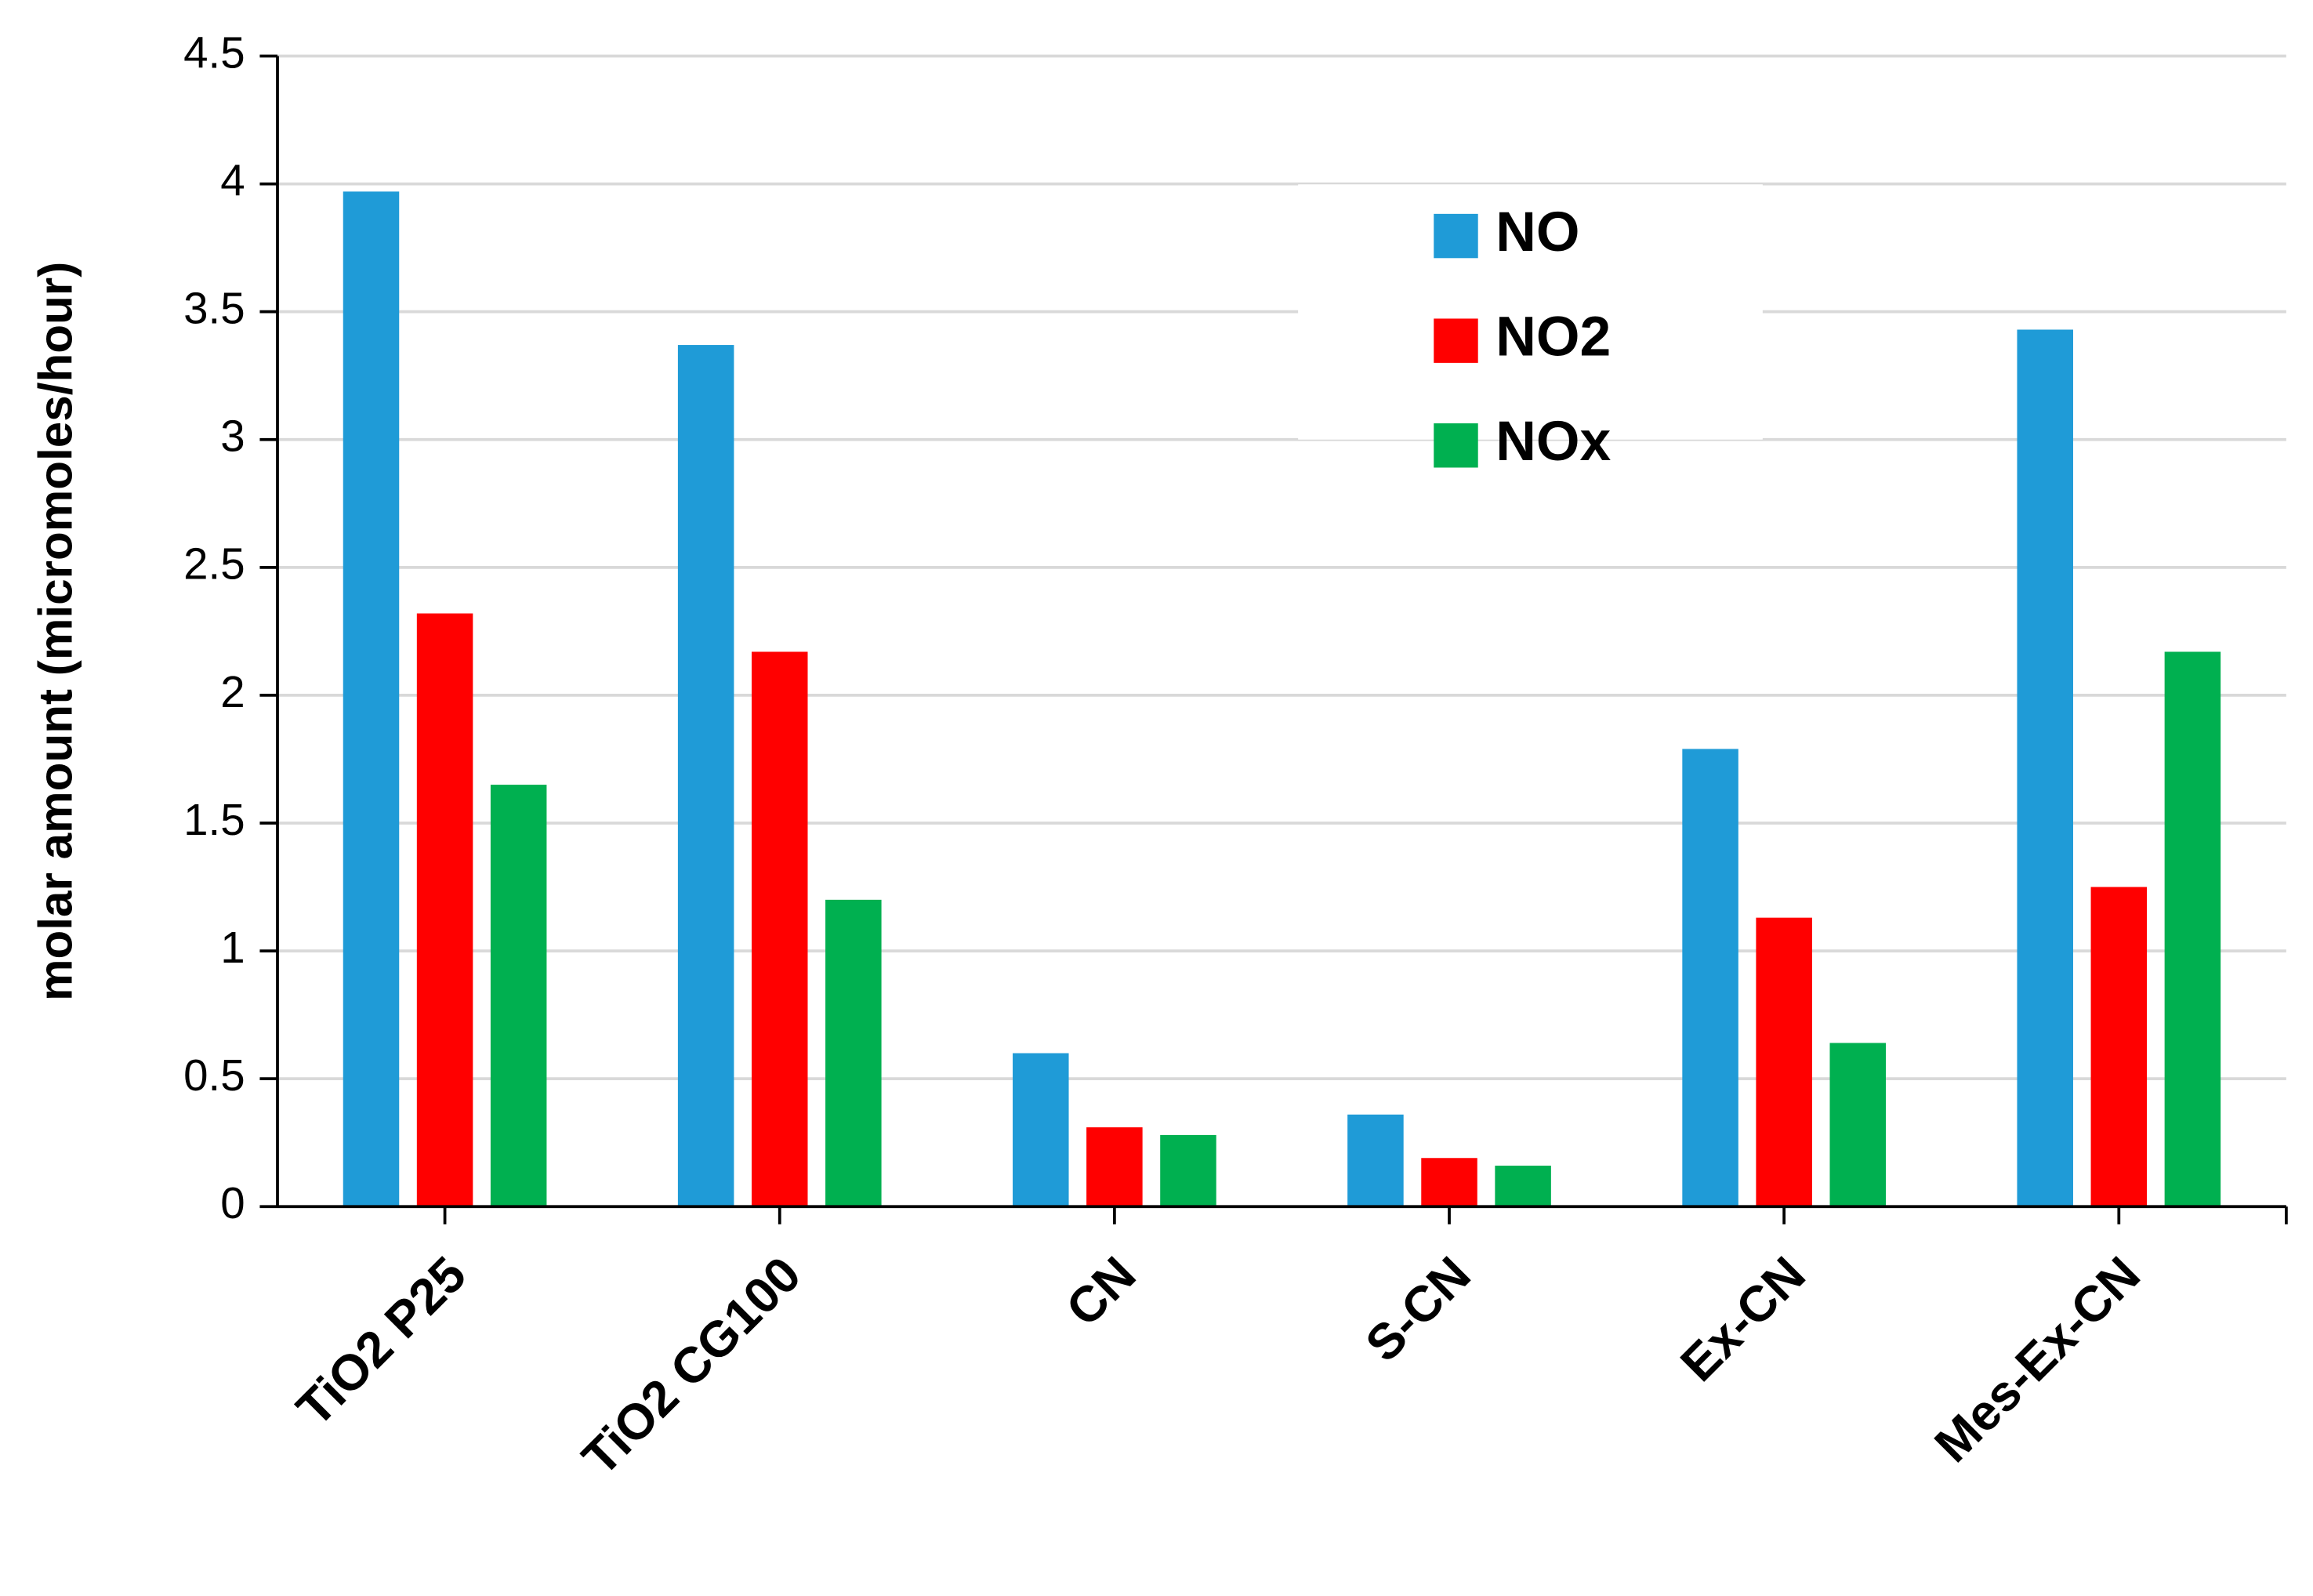 Image resolution: width=2313 pixels, height=1596 pixels. Describe the element at coordinates (232, 691) in the screenshot. I see `y-tick-label: 2` at that location.